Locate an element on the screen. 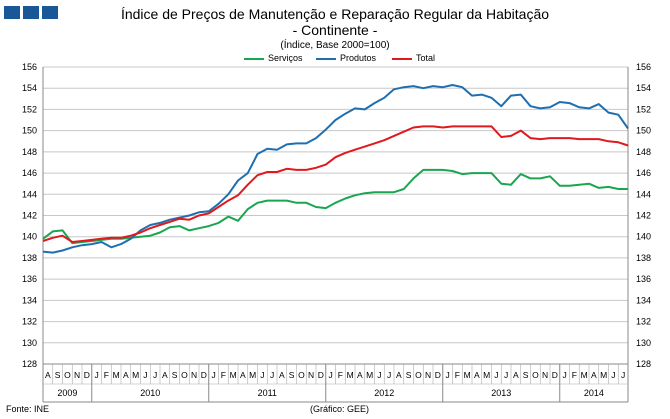  chart-subtitle: (Índice, Base 2000=100) is located at coordinates (335, 45).